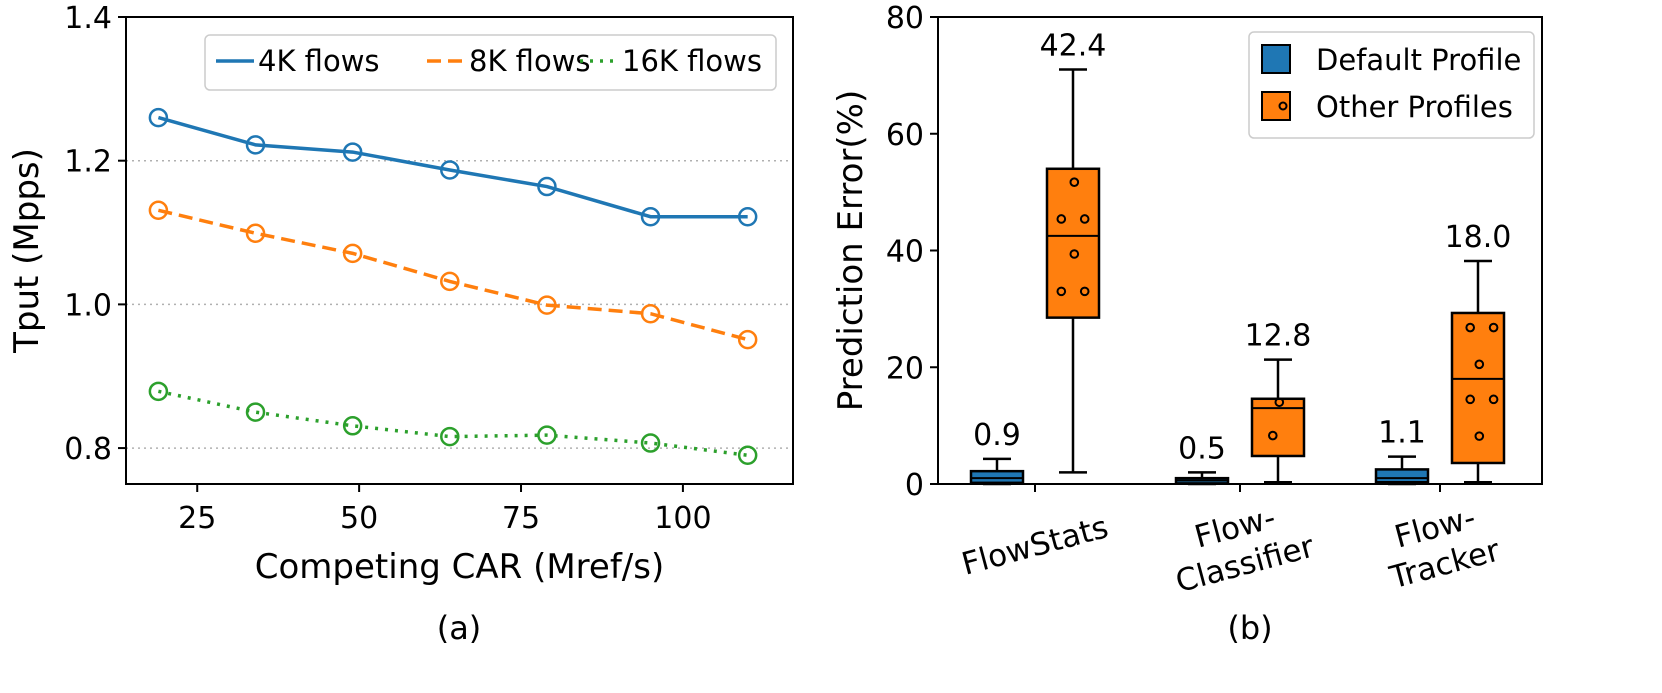 This screenshot has height=693, width=1662. I want to click on chart-a-legend-label-1: 4K flows, so click(319, 61).